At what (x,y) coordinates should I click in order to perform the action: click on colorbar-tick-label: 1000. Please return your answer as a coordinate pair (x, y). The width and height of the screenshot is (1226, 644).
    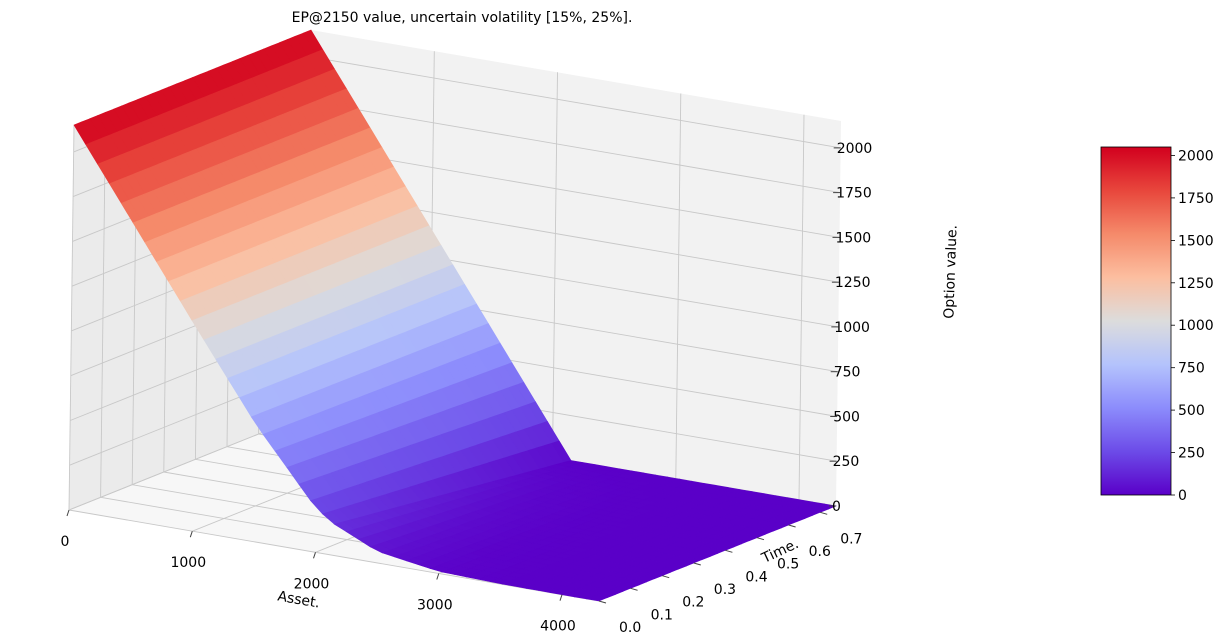
    Looking at the image, I should click on (1196, 326).